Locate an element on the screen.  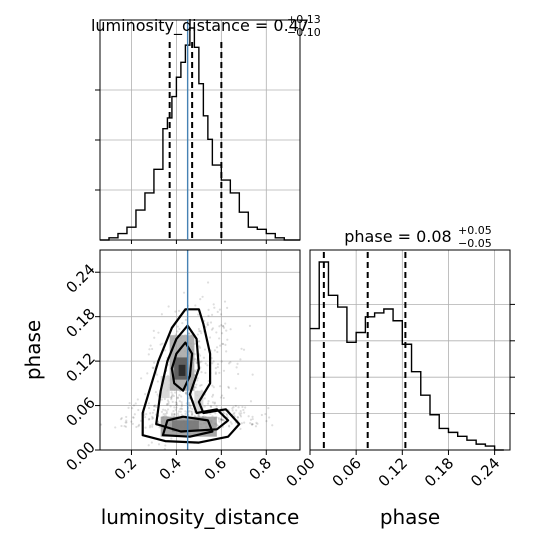
phase-histogram-step is located at coordinates (407, 356).